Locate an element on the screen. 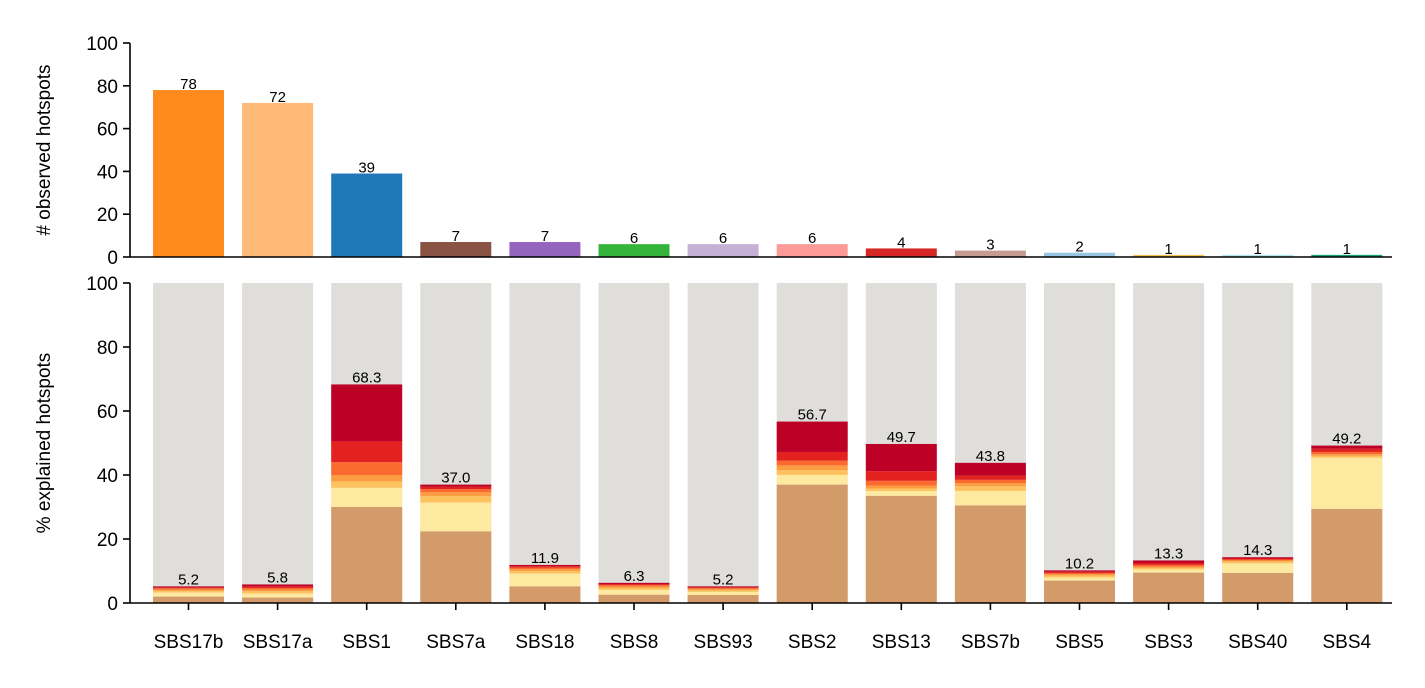 The height and width of the screenshot is (688, 1425). explained-bar-background-sbs5 is located at coordinates (1079, 443).